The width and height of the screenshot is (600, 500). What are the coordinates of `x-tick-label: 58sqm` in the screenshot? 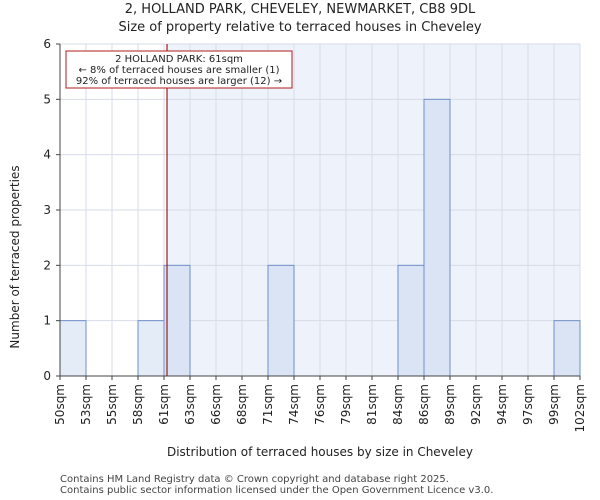 It's located at (138, 404).